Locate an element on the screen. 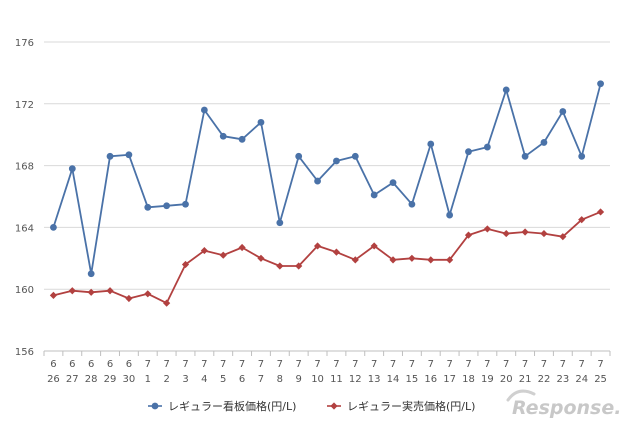  x-tick-day: 16 is located at coordinates (430, 379).